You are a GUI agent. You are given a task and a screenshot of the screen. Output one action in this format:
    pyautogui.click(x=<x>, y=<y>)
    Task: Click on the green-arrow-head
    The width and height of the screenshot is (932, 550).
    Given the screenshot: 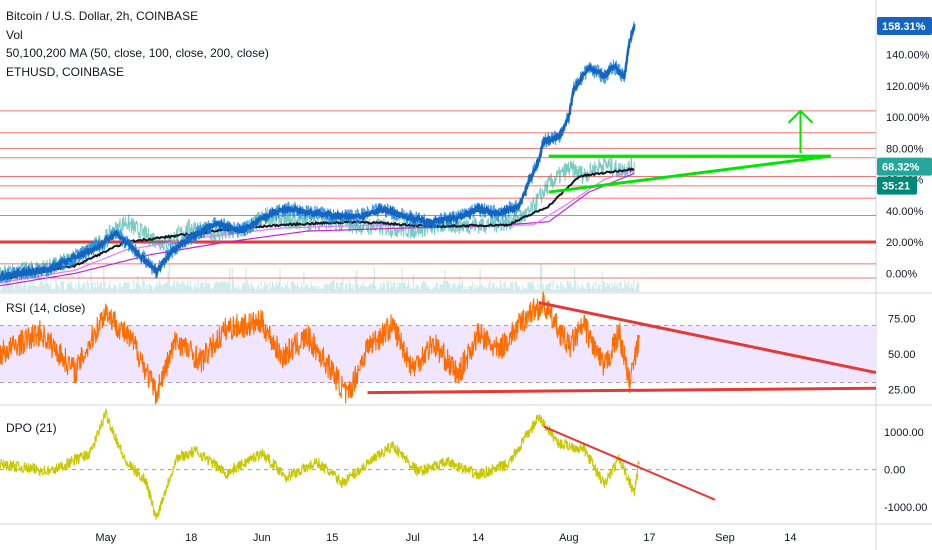 What is the action you would take?
    pyautogui.click(x=800, y=116)
    